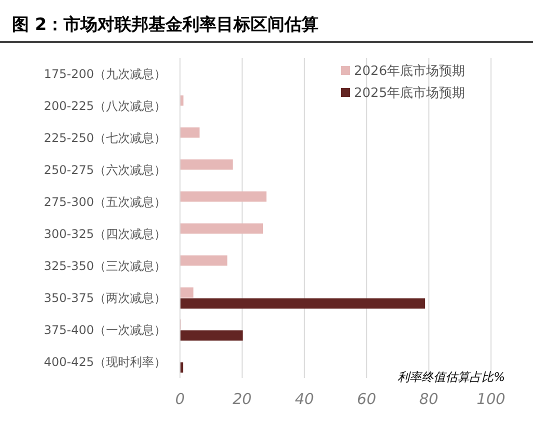 The image size is (533, 436). I want to click on x-tick-label: 80, so click(428, 399).